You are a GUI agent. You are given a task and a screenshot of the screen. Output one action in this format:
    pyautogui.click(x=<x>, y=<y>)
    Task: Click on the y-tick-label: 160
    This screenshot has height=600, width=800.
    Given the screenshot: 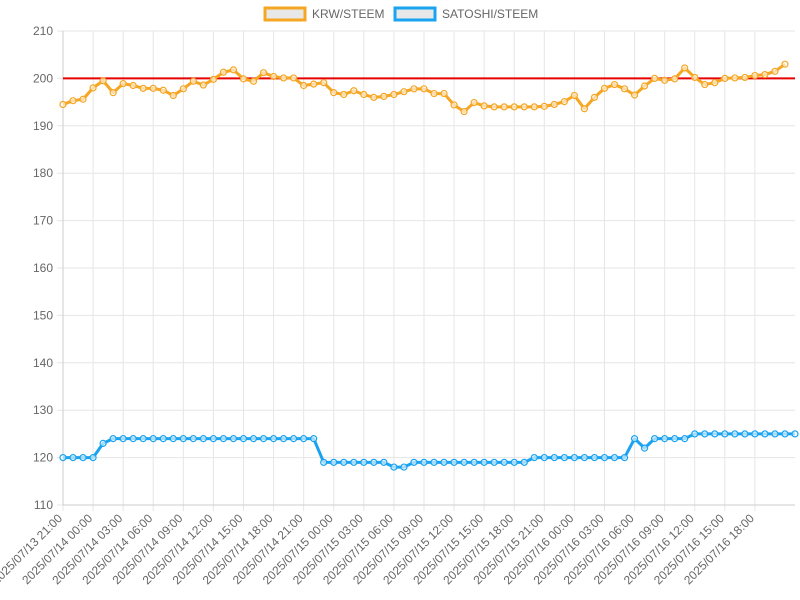 What is the action you would take?
    pyautogui.click(x=43, y=268)
    